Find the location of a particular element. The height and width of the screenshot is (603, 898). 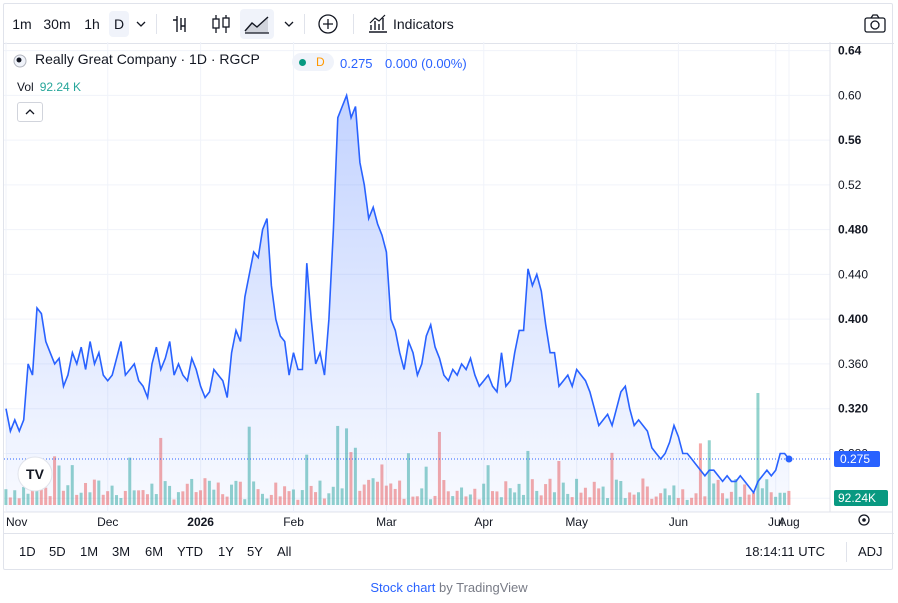

range-1y-button: 1Y is located at coordinates (226, 551).